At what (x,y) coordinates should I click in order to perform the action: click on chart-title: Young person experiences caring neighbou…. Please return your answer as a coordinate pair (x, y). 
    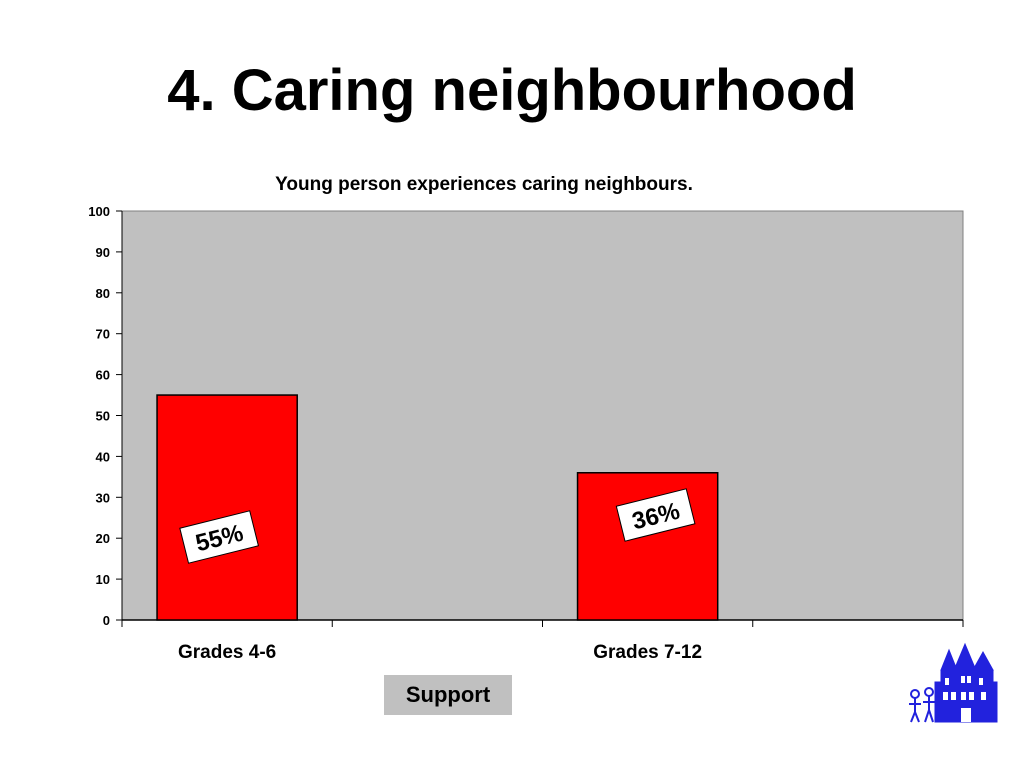
    Looking at the image, I should click on (484, 184).